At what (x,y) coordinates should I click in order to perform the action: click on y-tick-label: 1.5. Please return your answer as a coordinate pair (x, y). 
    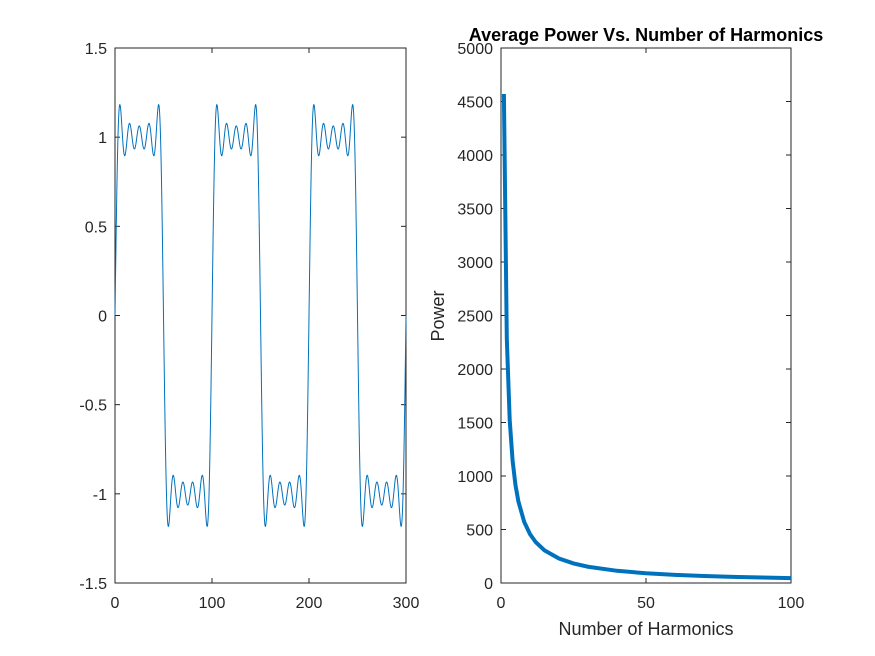
    Looking at the image, I should click on (96, 49).